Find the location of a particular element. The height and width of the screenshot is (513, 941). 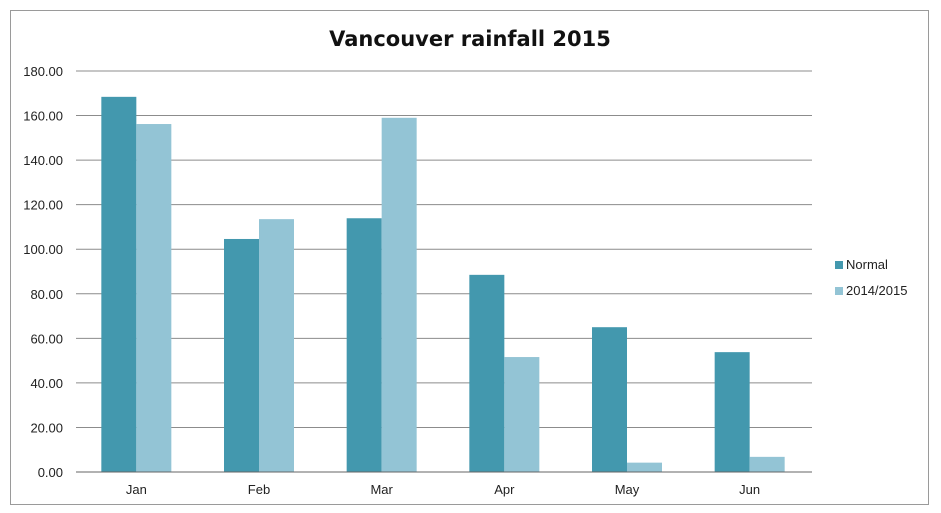

bar-may-2014-2015 is located at coordinates (644, 467).